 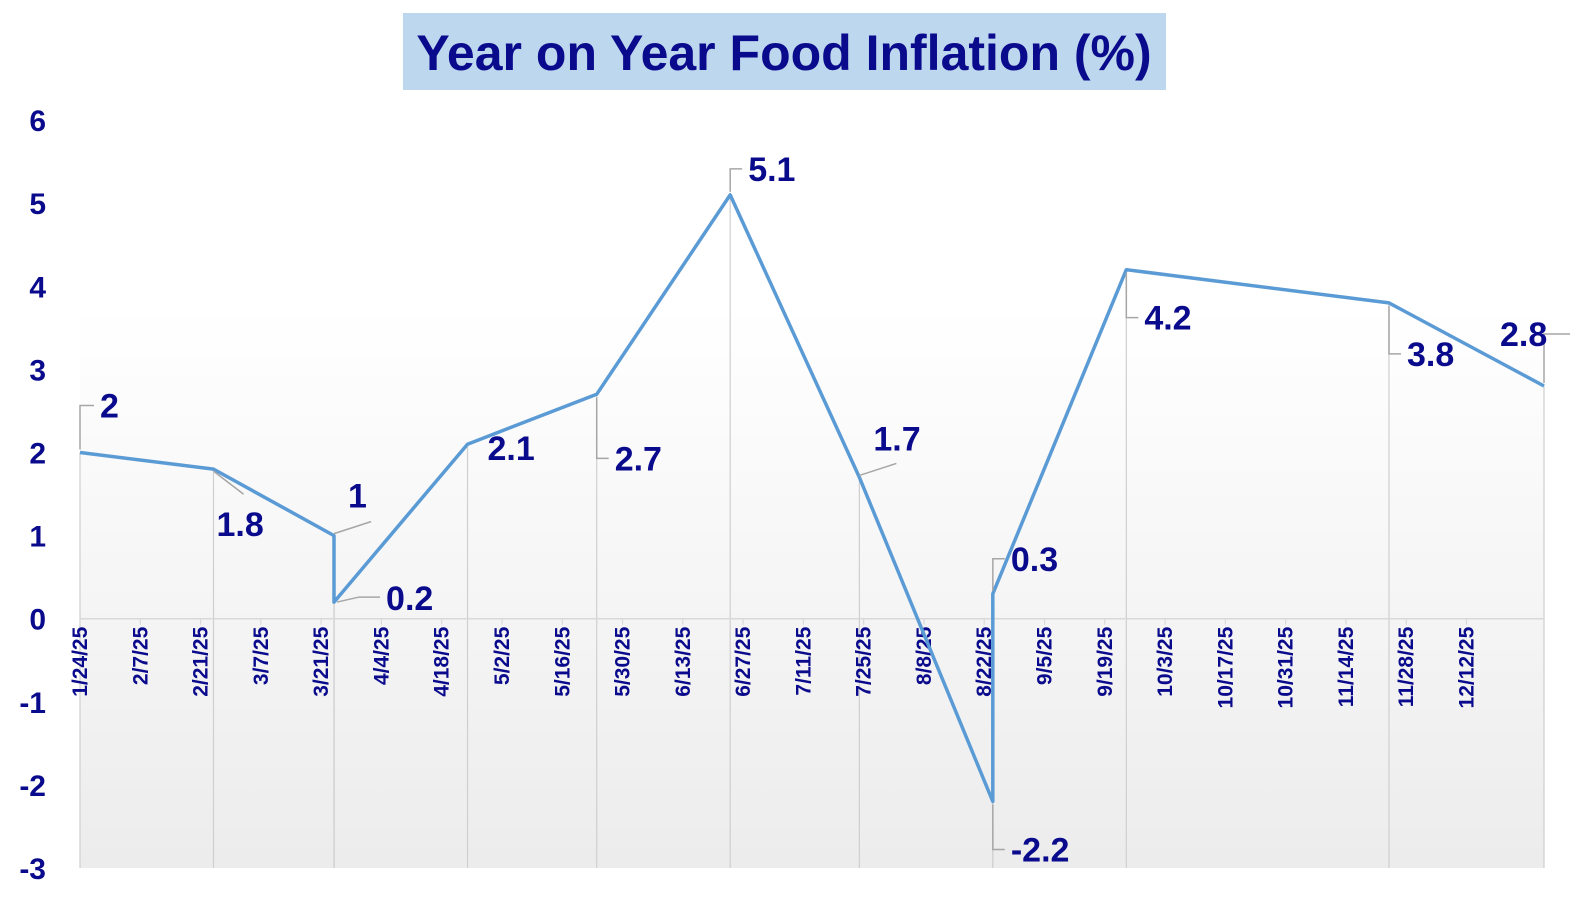 I want to click on x-tick-label: 6/13/25, so click(x=683, y=661).